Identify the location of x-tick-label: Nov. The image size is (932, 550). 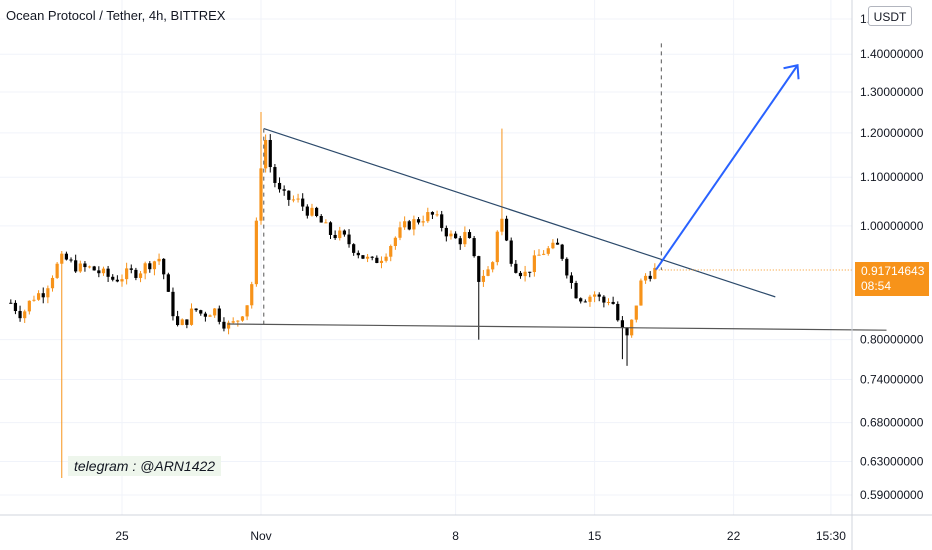
(260, 536).